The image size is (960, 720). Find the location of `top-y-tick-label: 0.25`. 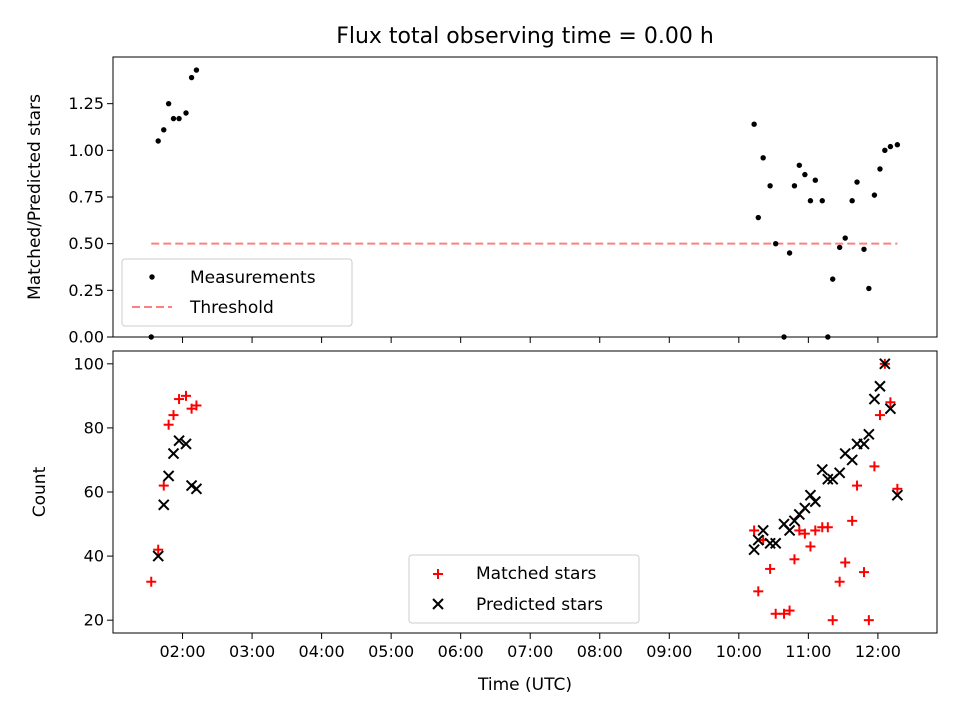

top-y-tick-label: 0.25 is located at coordinates (86, 290).